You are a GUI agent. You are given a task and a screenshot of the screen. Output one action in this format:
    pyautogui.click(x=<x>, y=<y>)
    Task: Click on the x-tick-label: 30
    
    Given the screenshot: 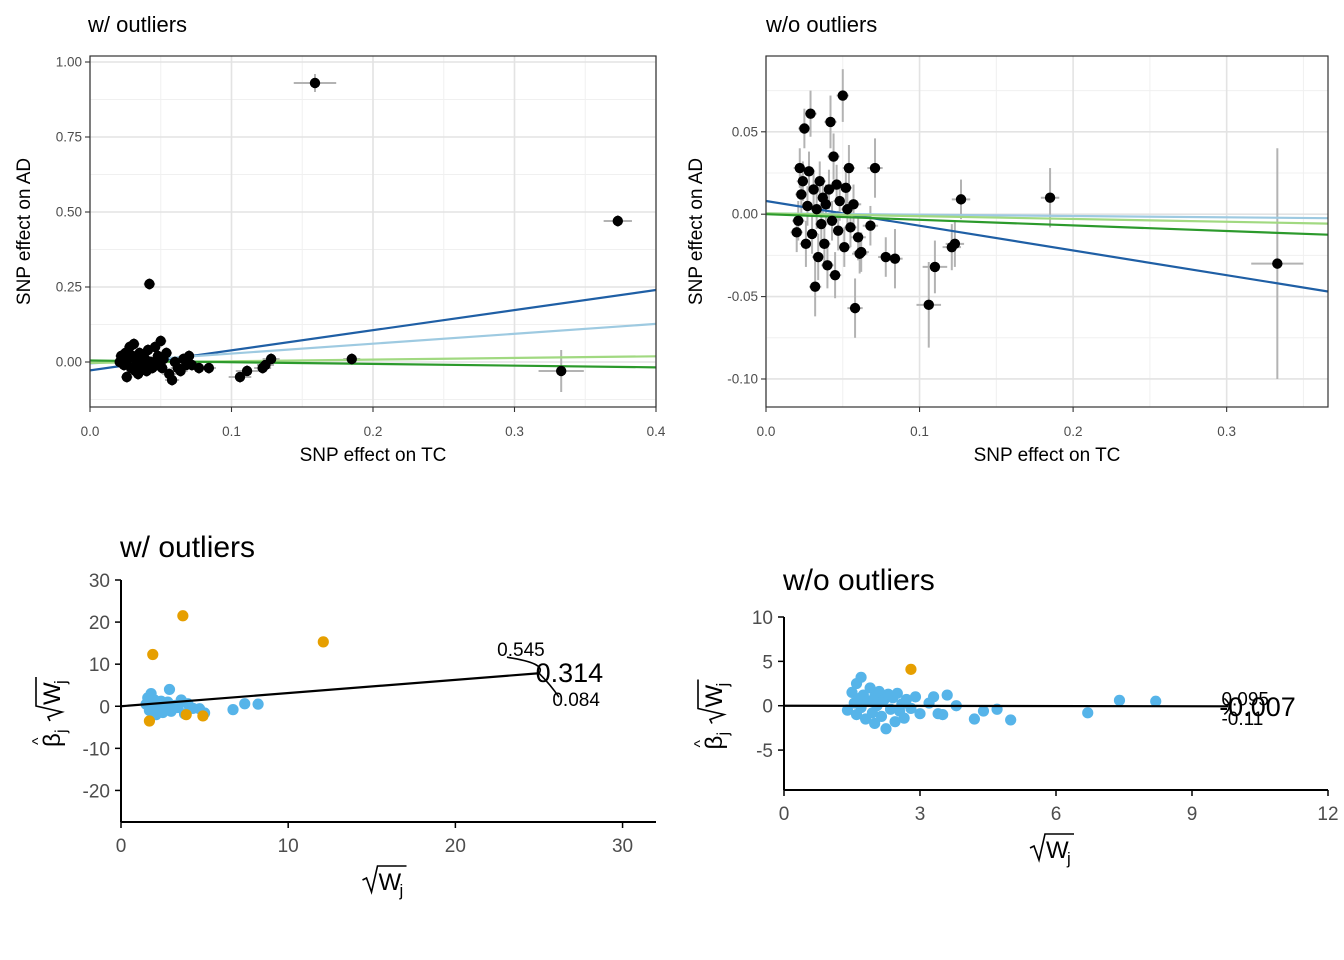 What is the action you would take?
    pyautogui.click(x=622, y=846)
    